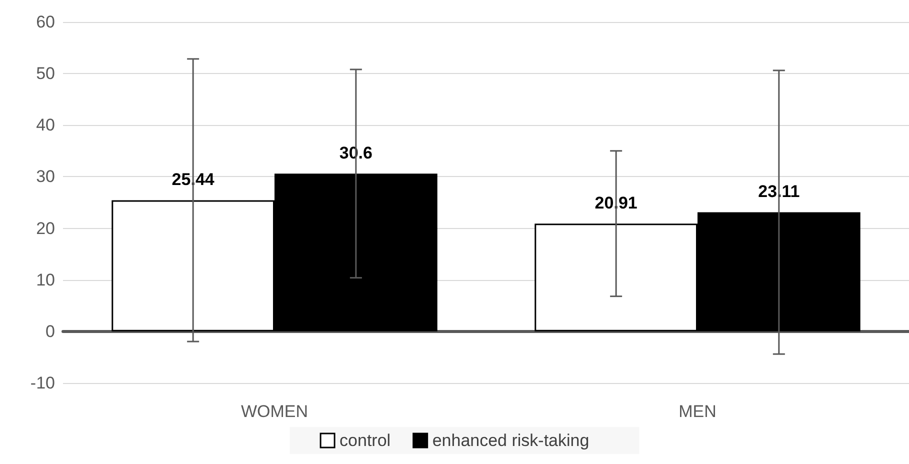 The height and width of the screenshot is (464, 909). What do you see at coordinates (45, 176) in the screenshot?
I see `y-tick-label: 30` at bounding box center [45, 176].